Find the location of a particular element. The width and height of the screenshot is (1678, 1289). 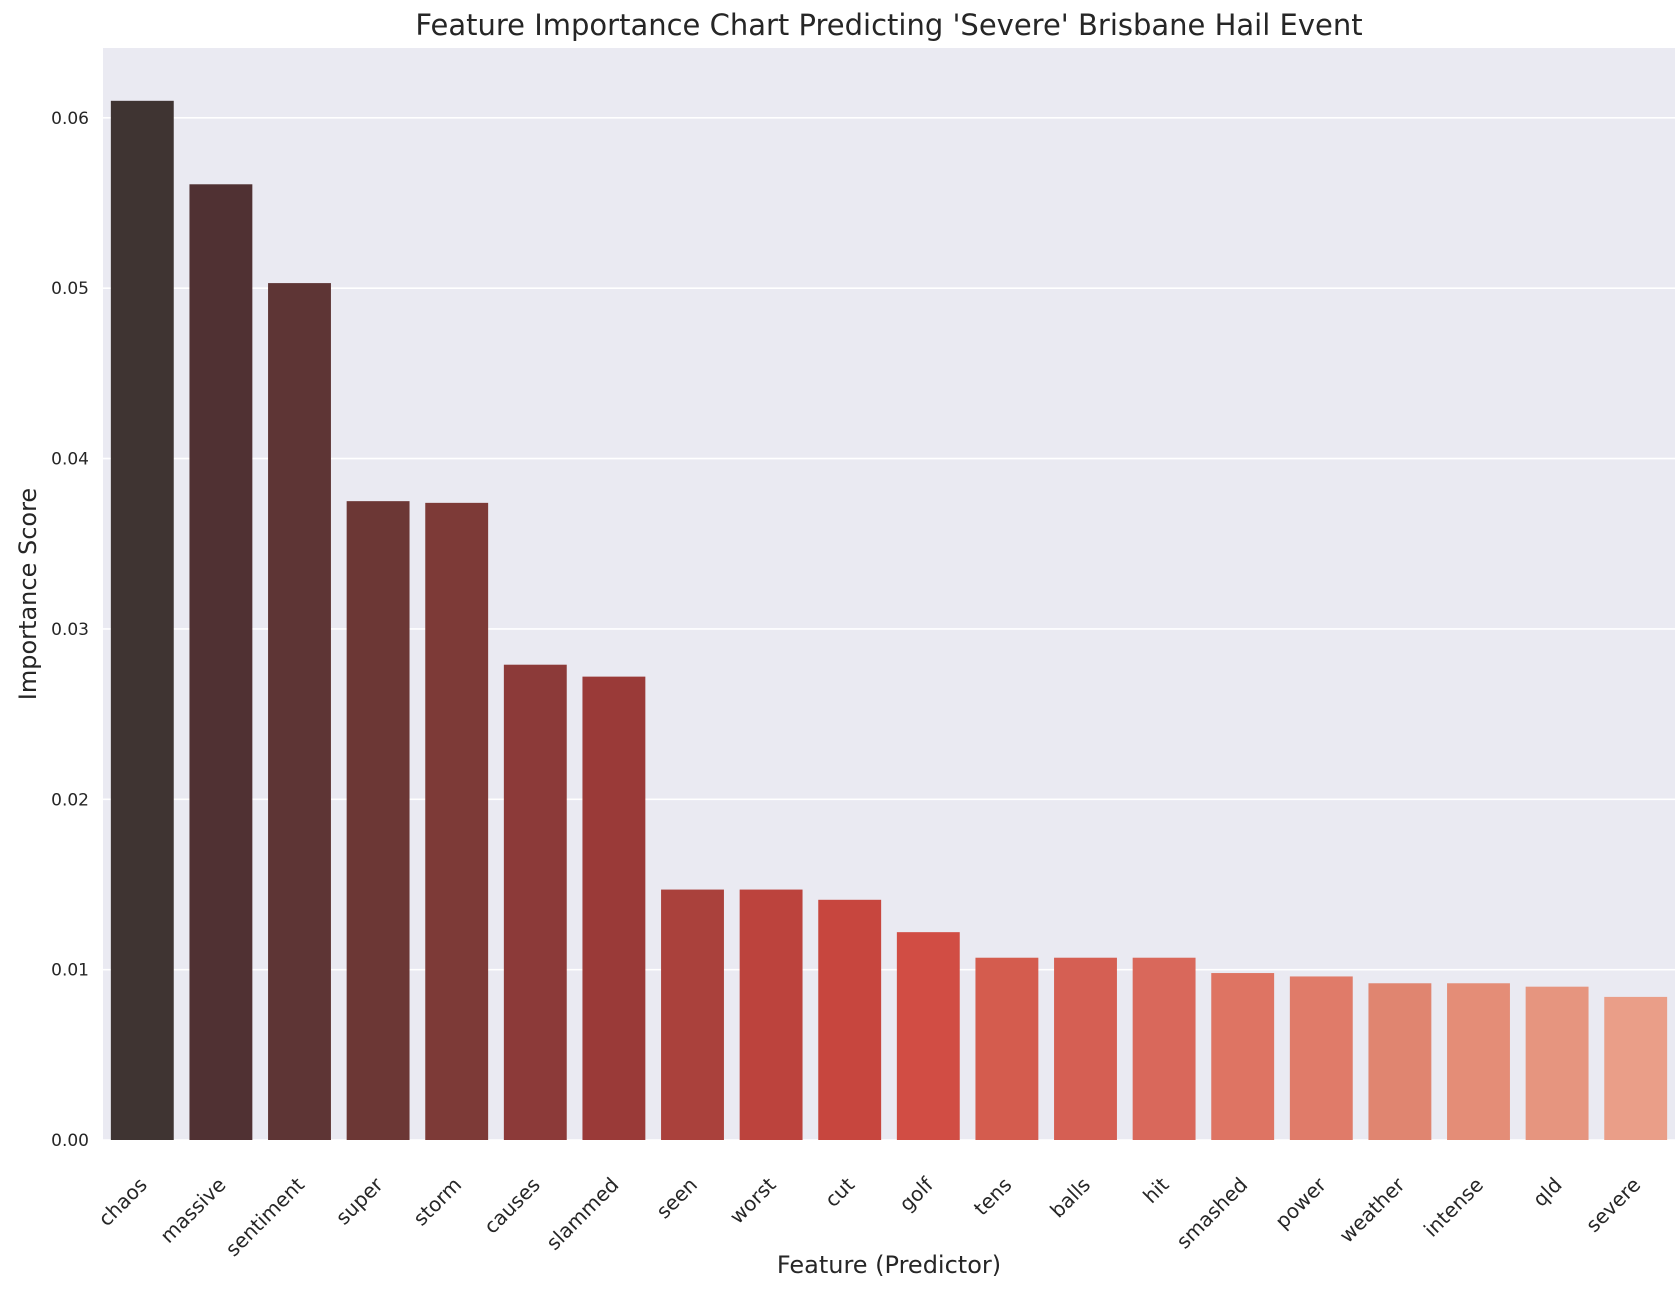

bar-storm is located at coordinates (457, 821).